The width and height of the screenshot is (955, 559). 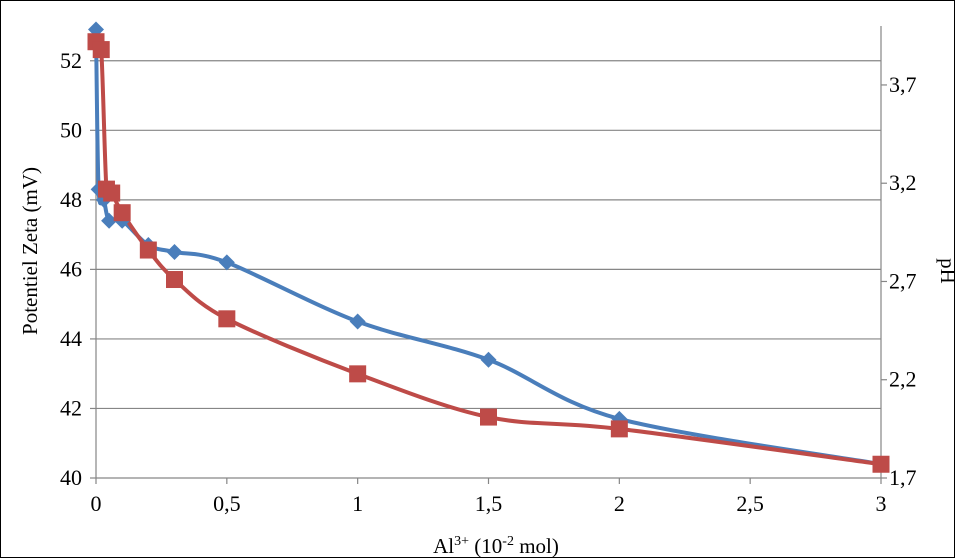 I want to click on y2-tick-label: 2,2, so click(x=903, y=379).